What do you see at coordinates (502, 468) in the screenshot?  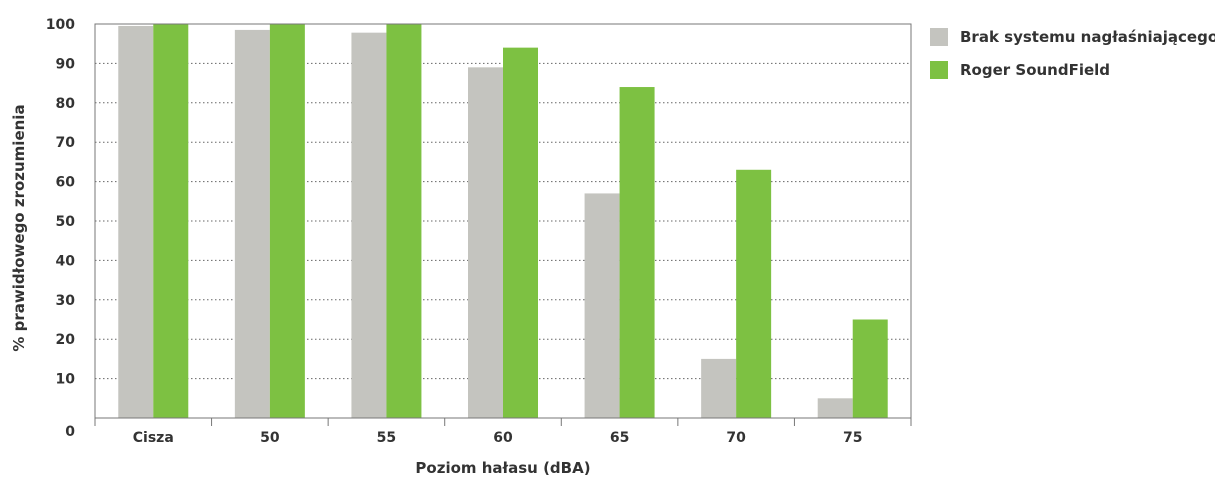 I see `x-axis-title: Poziom hałasu (dBA)` at bounding box center [502, 468].